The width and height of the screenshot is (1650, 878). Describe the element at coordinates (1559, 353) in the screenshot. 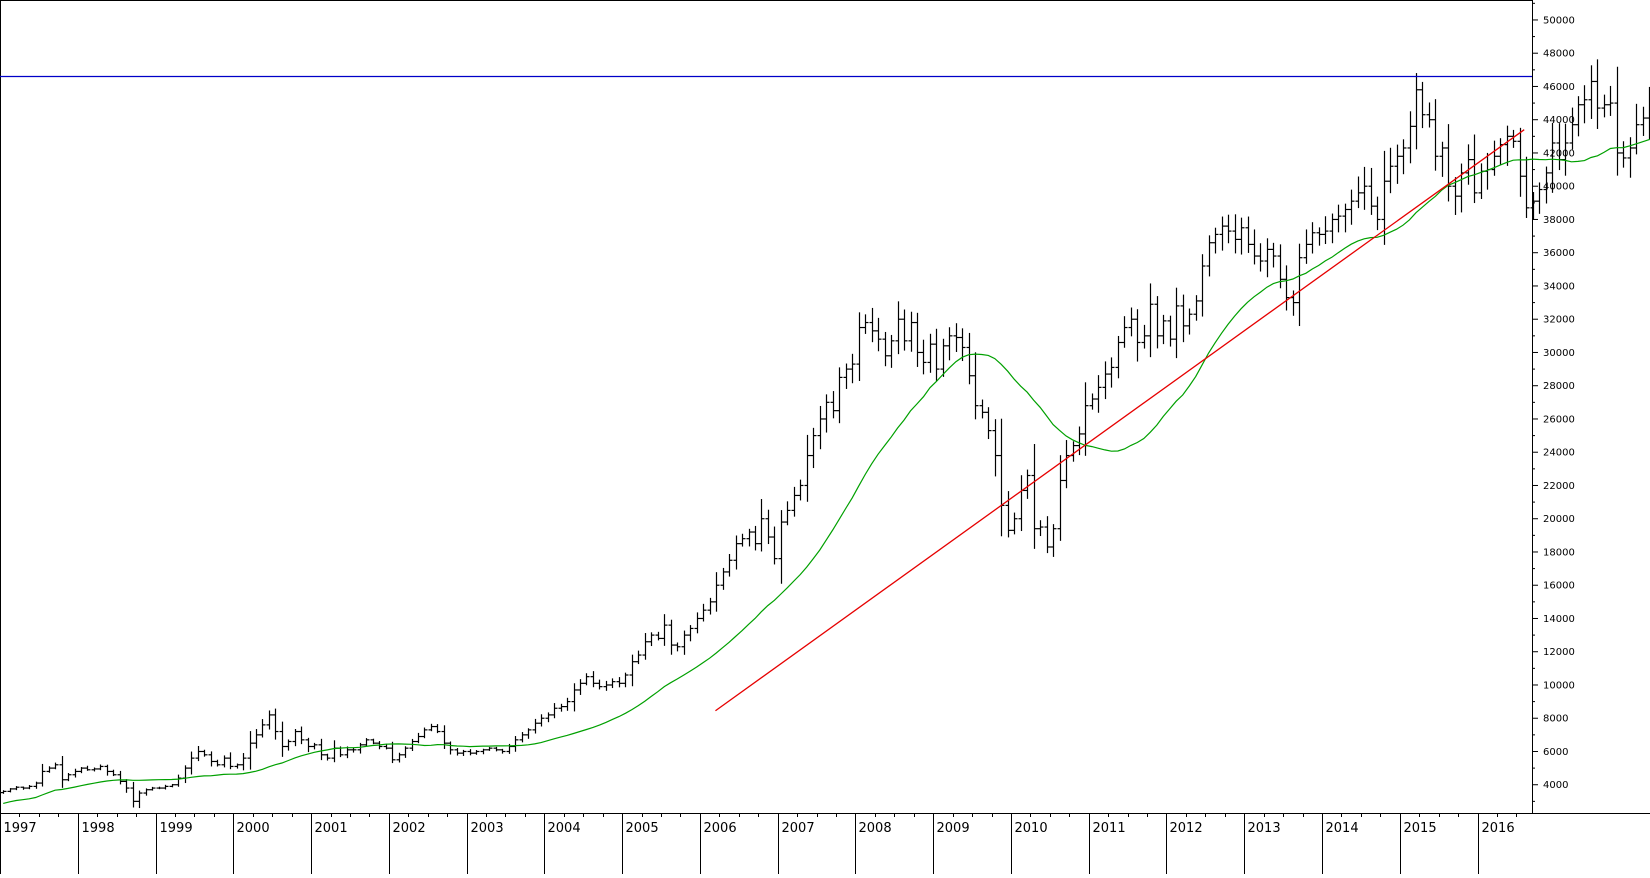

I see `y-tick-label: 30000` at that location.